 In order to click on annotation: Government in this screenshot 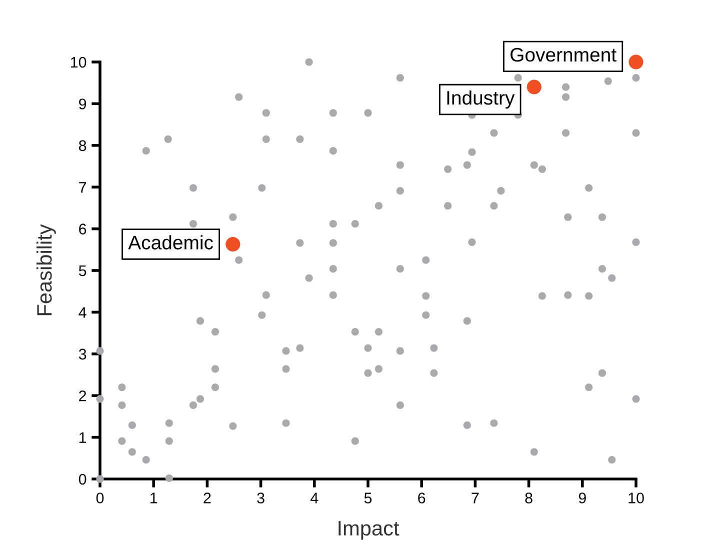, I will do `click(563, 55)`.